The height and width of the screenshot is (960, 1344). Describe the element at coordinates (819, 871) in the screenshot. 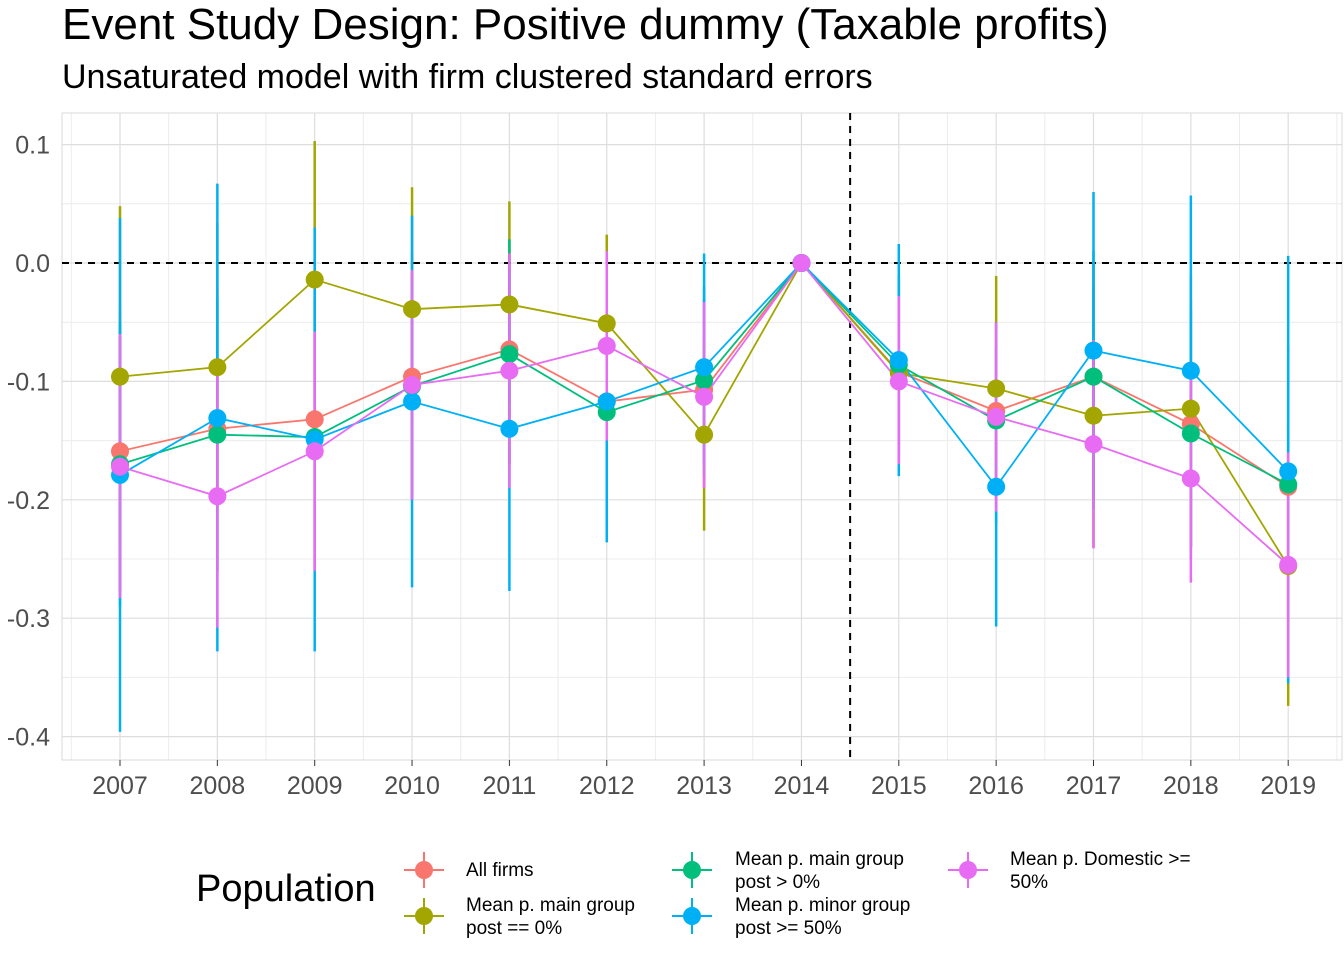

I see `legend-label-main-group-post-gt-0: Mean p. main group post > 0%` at that location.